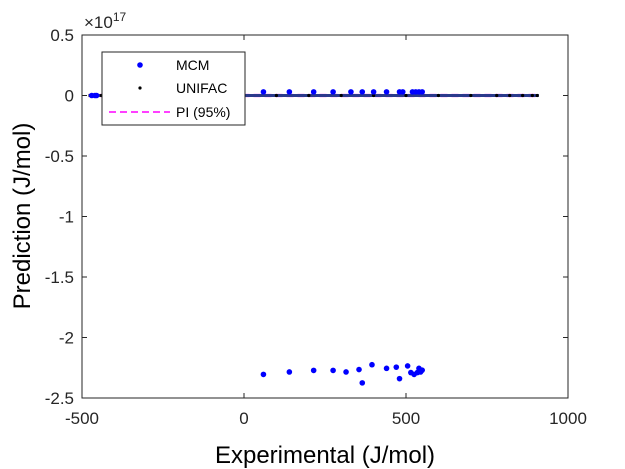 The image size is (625, 469). I want to click on x-tick-label: 500, so click(406, 418).